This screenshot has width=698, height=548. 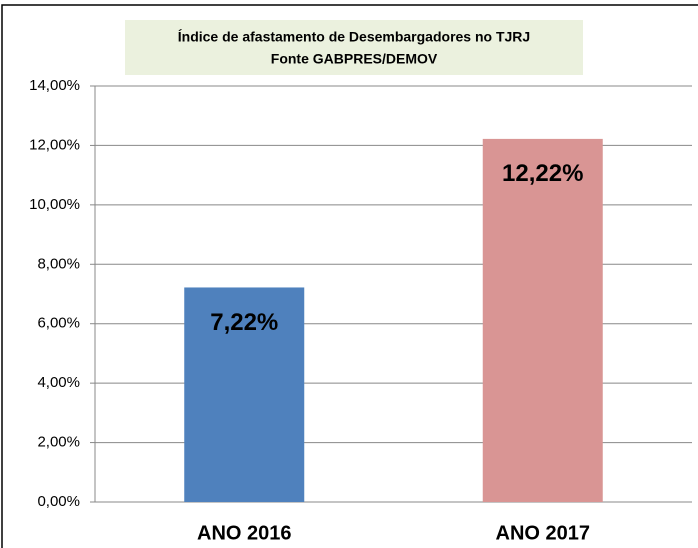 What do you see at coordinates (58, 323) in the screenshot?
I see `y-tick-label: 6,00%` at bounding box center [58, 323].